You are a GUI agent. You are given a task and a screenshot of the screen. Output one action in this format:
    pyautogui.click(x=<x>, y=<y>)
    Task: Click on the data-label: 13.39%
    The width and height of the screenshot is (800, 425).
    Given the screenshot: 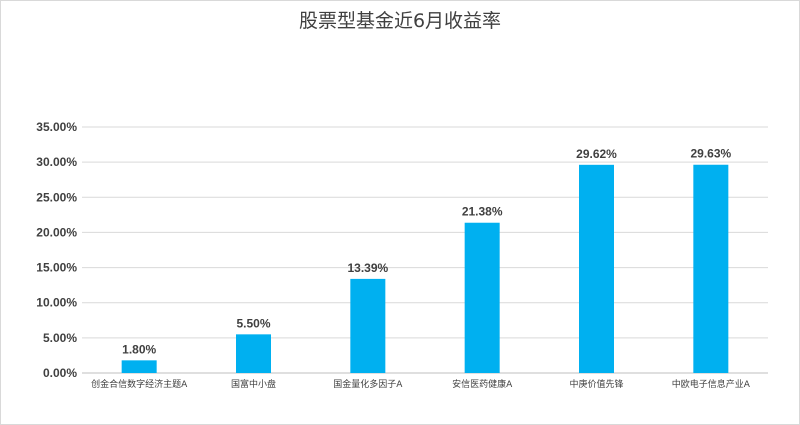 What is the action you would take?
    pyautogui.click(x=367, y=268)
    